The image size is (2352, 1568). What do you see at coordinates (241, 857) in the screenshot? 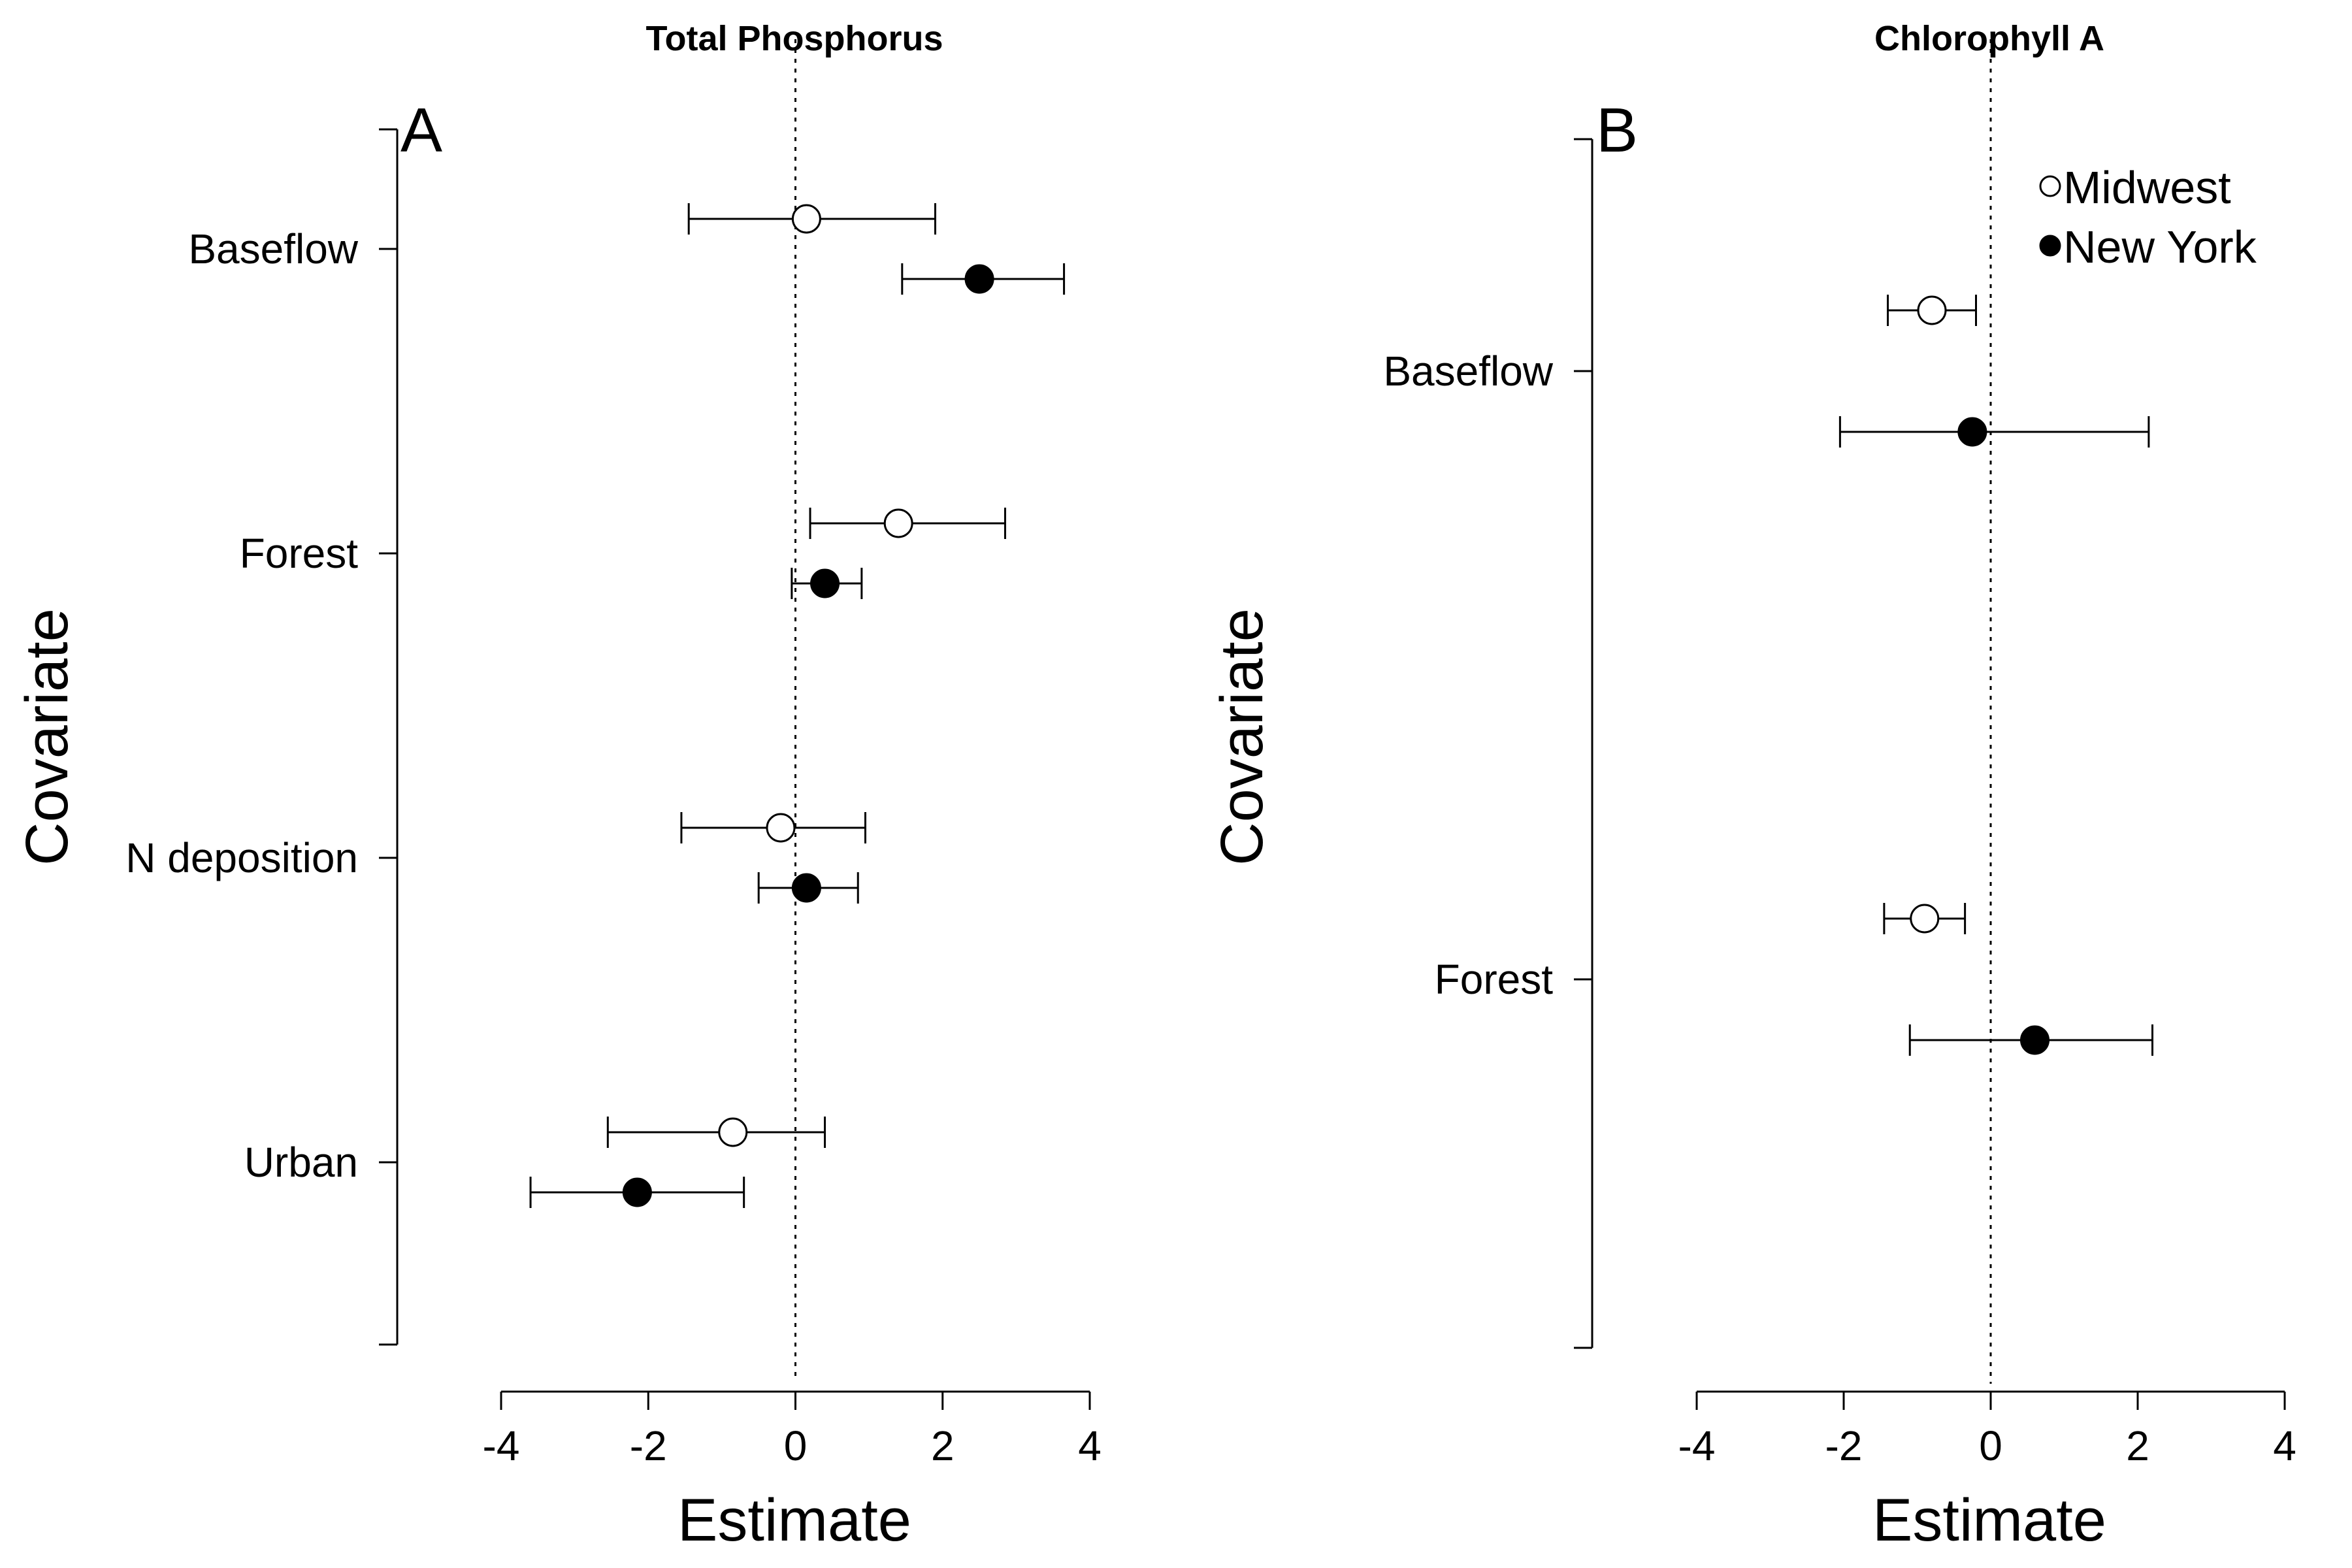
I see `y-tick-label: N deposition` at bounding box center [241, 857].